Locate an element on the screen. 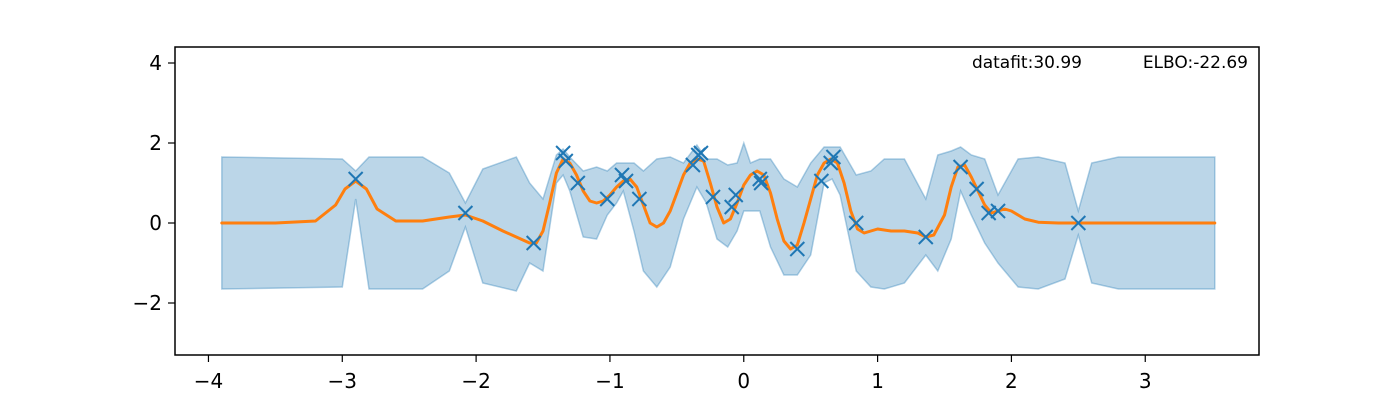  x-axis-ticks: −4 −3 −2 −1 0 1 2 3 is located at coordinates (673, 374).